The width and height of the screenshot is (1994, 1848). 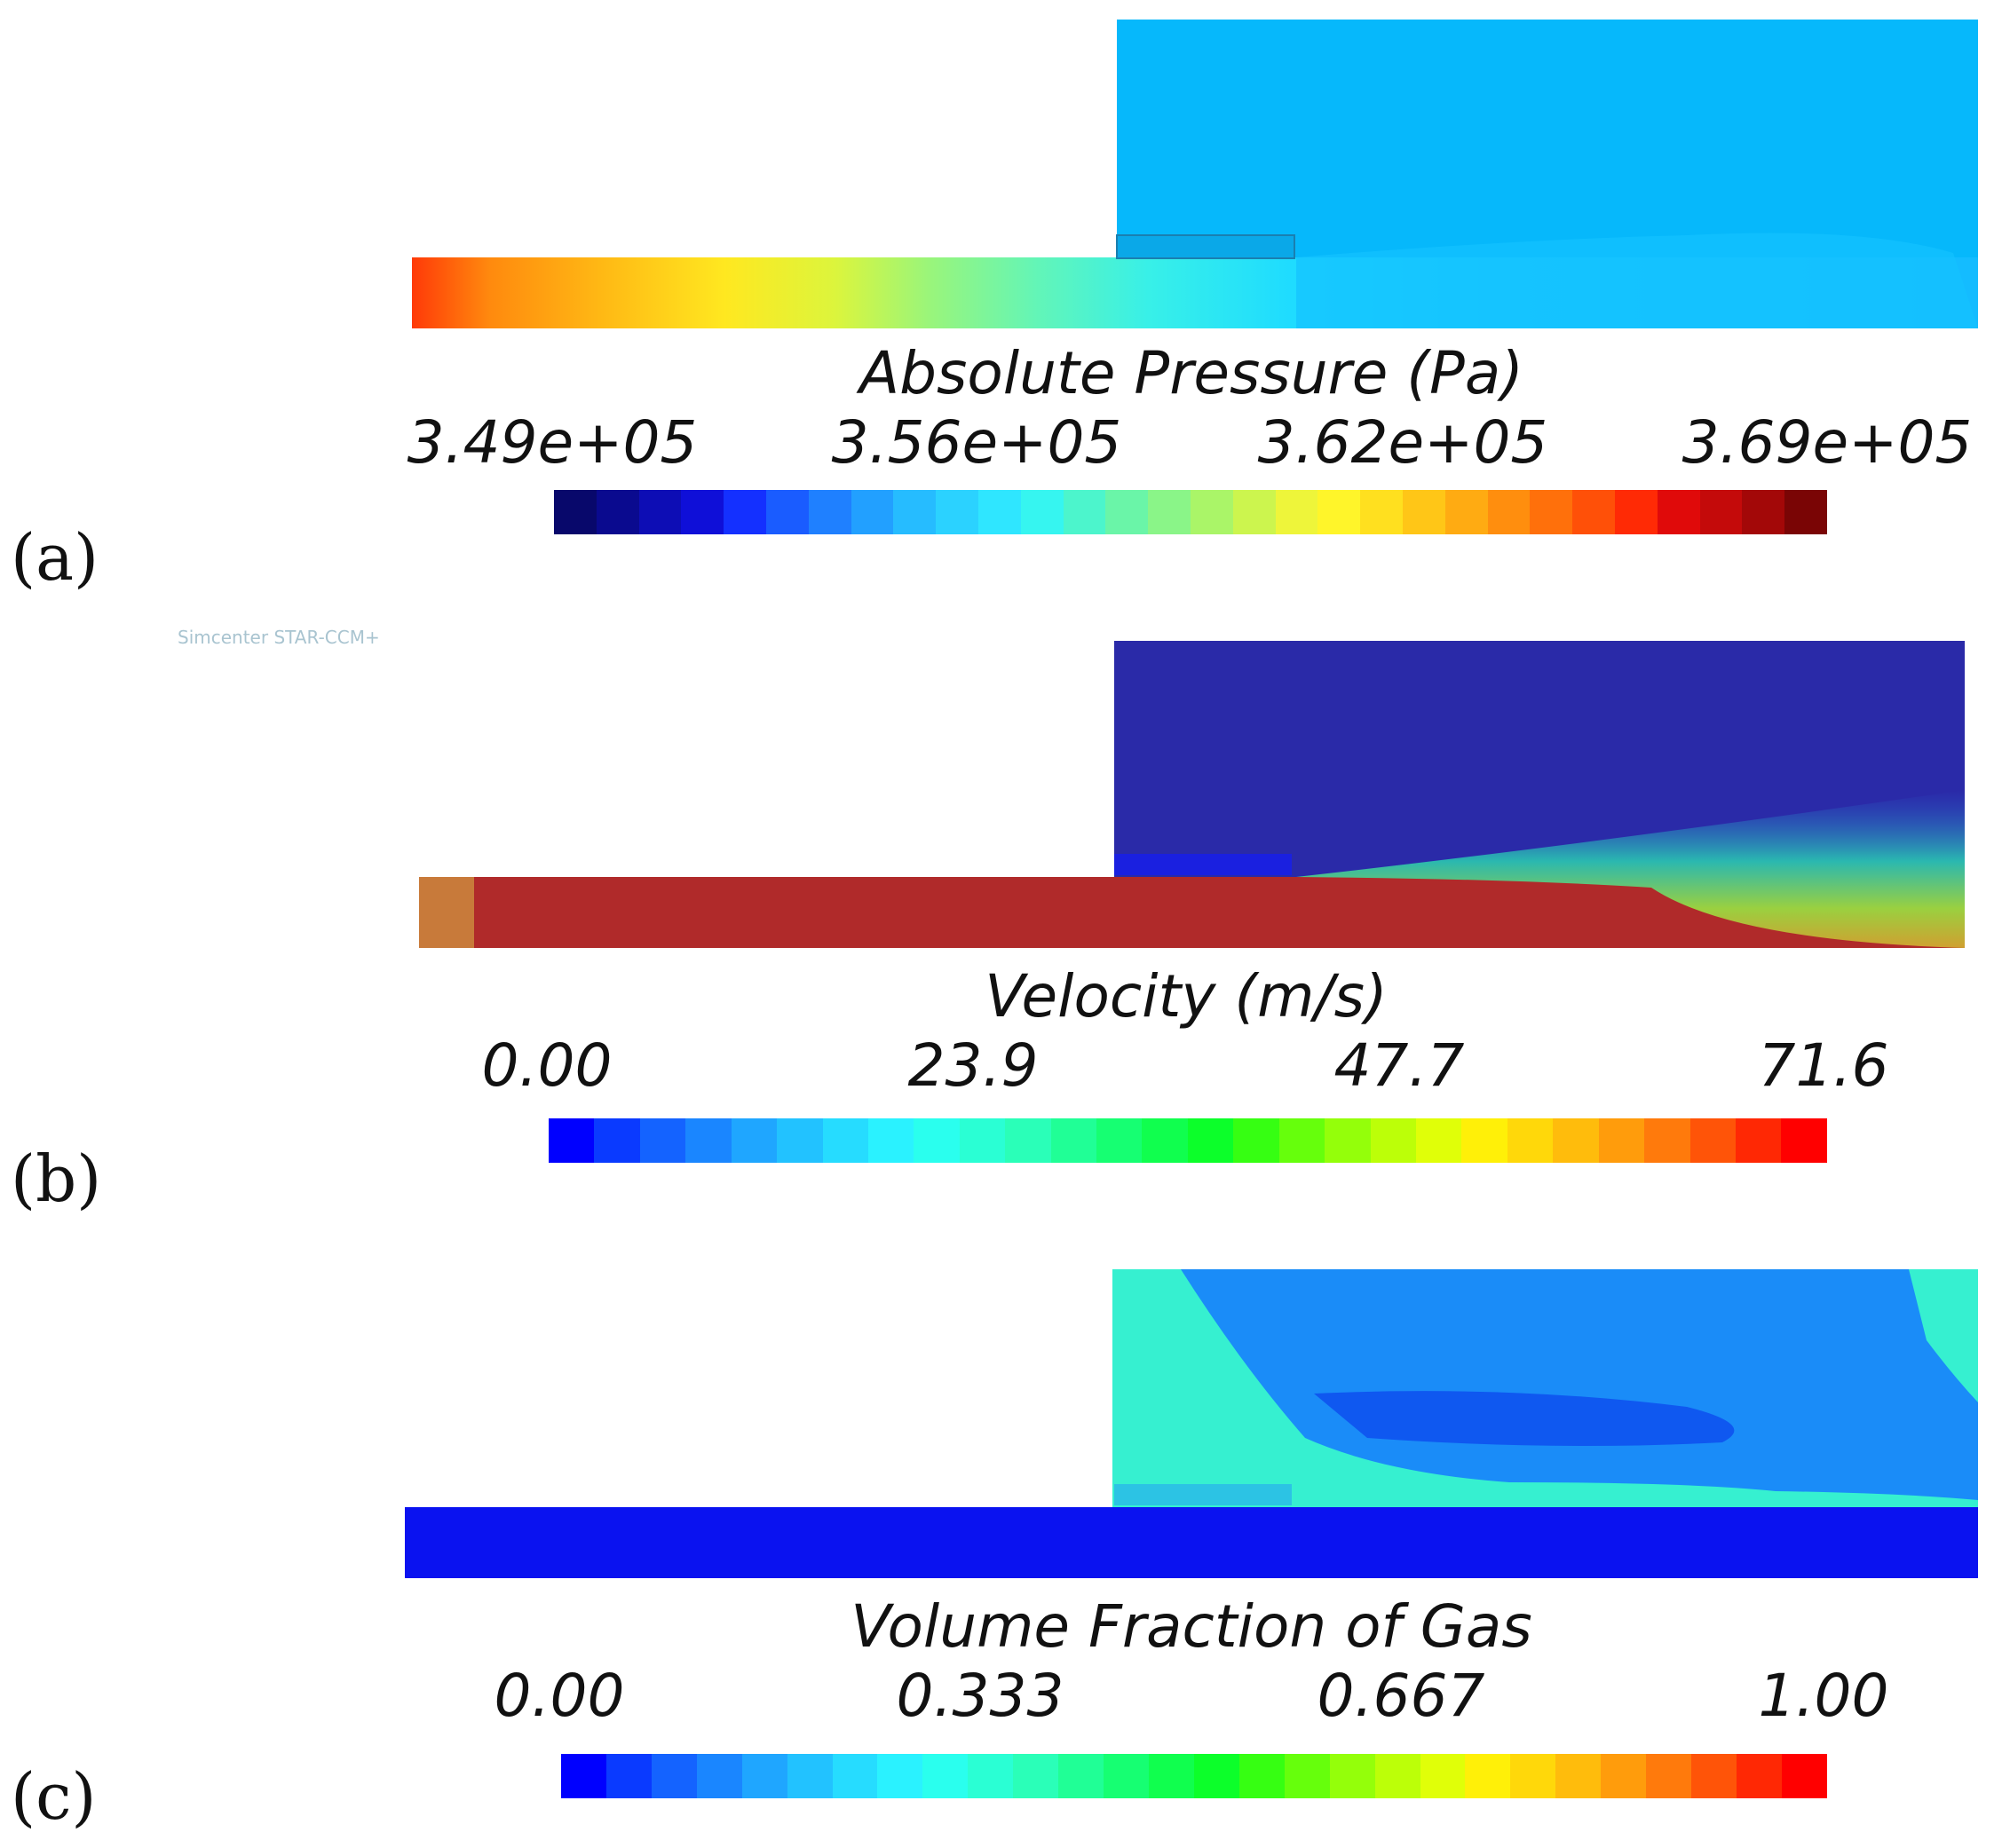 What do you see at coordinates (1637, 281) in the screenshot?
I see `pressure-wake-region` at bounding box center [1637, 281].